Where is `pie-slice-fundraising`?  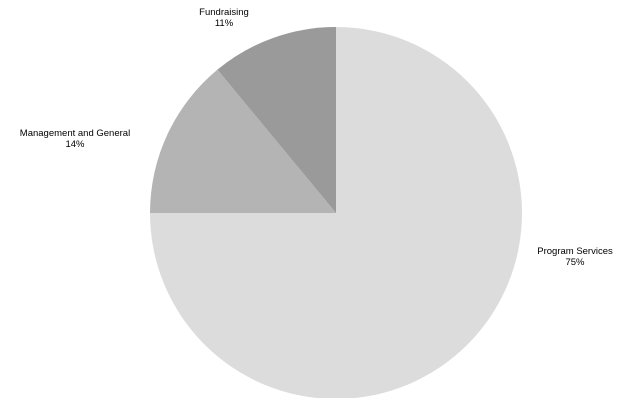 pie-slice-fundraising is located at coordinates (276, 120).